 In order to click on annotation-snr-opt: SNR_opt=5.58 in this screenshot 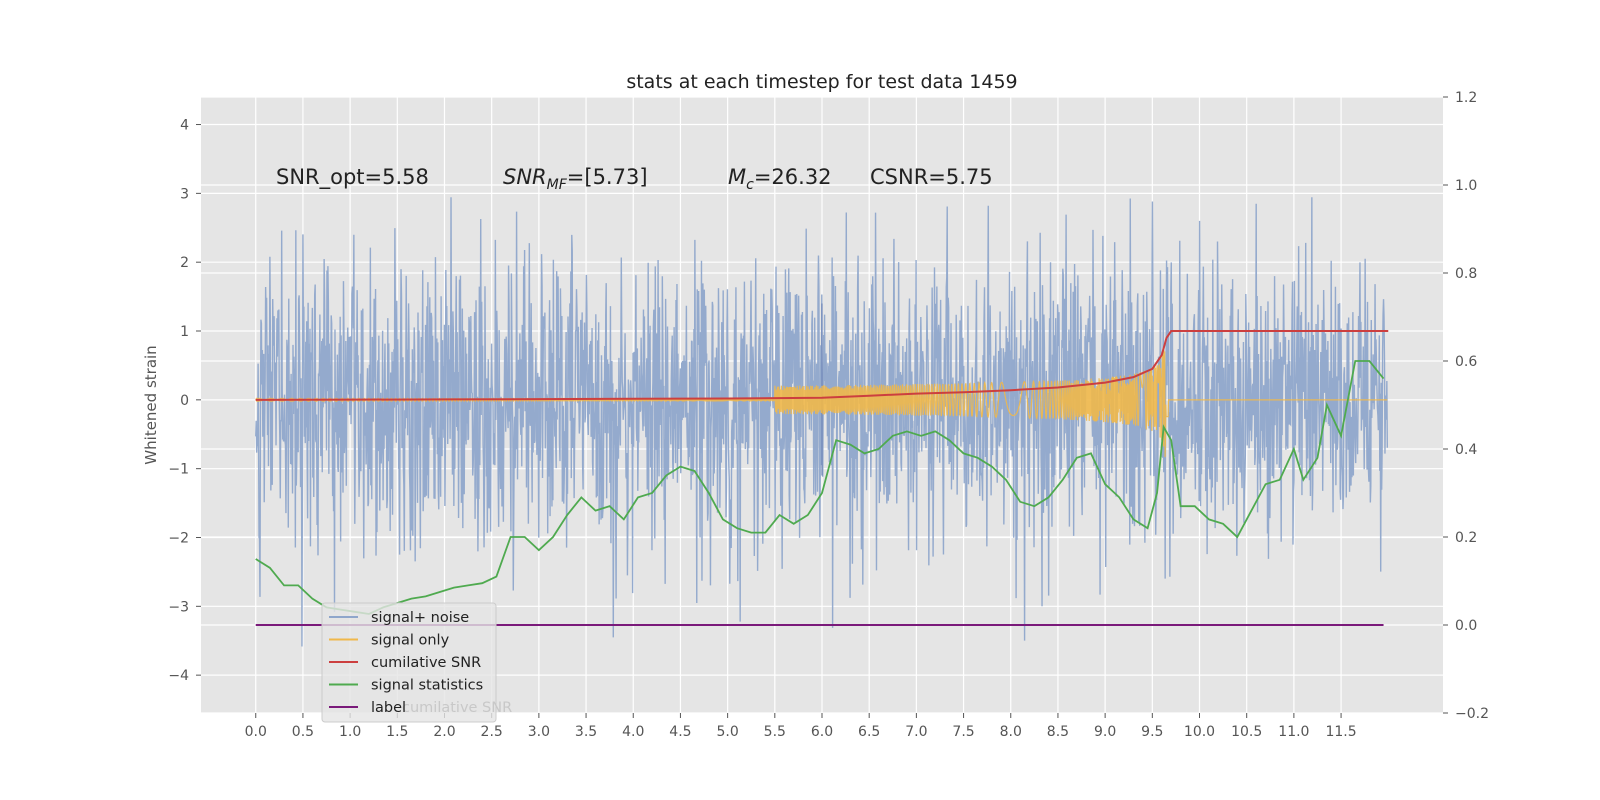, I will do `click(352, 177)`.